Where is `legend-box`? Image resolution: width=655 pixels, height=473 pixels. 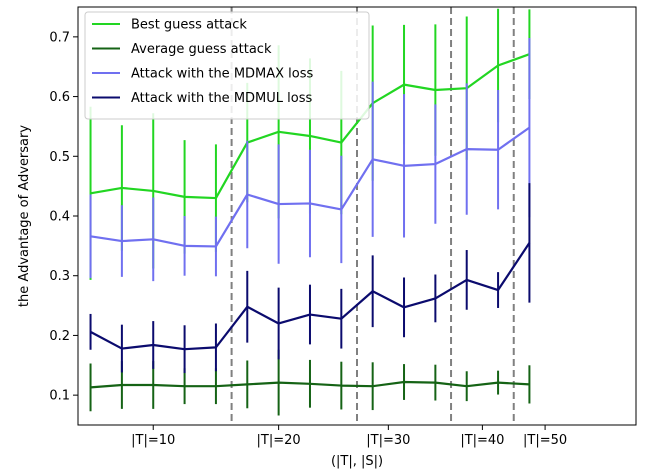 legend-box is located at coordinates (227, 65).